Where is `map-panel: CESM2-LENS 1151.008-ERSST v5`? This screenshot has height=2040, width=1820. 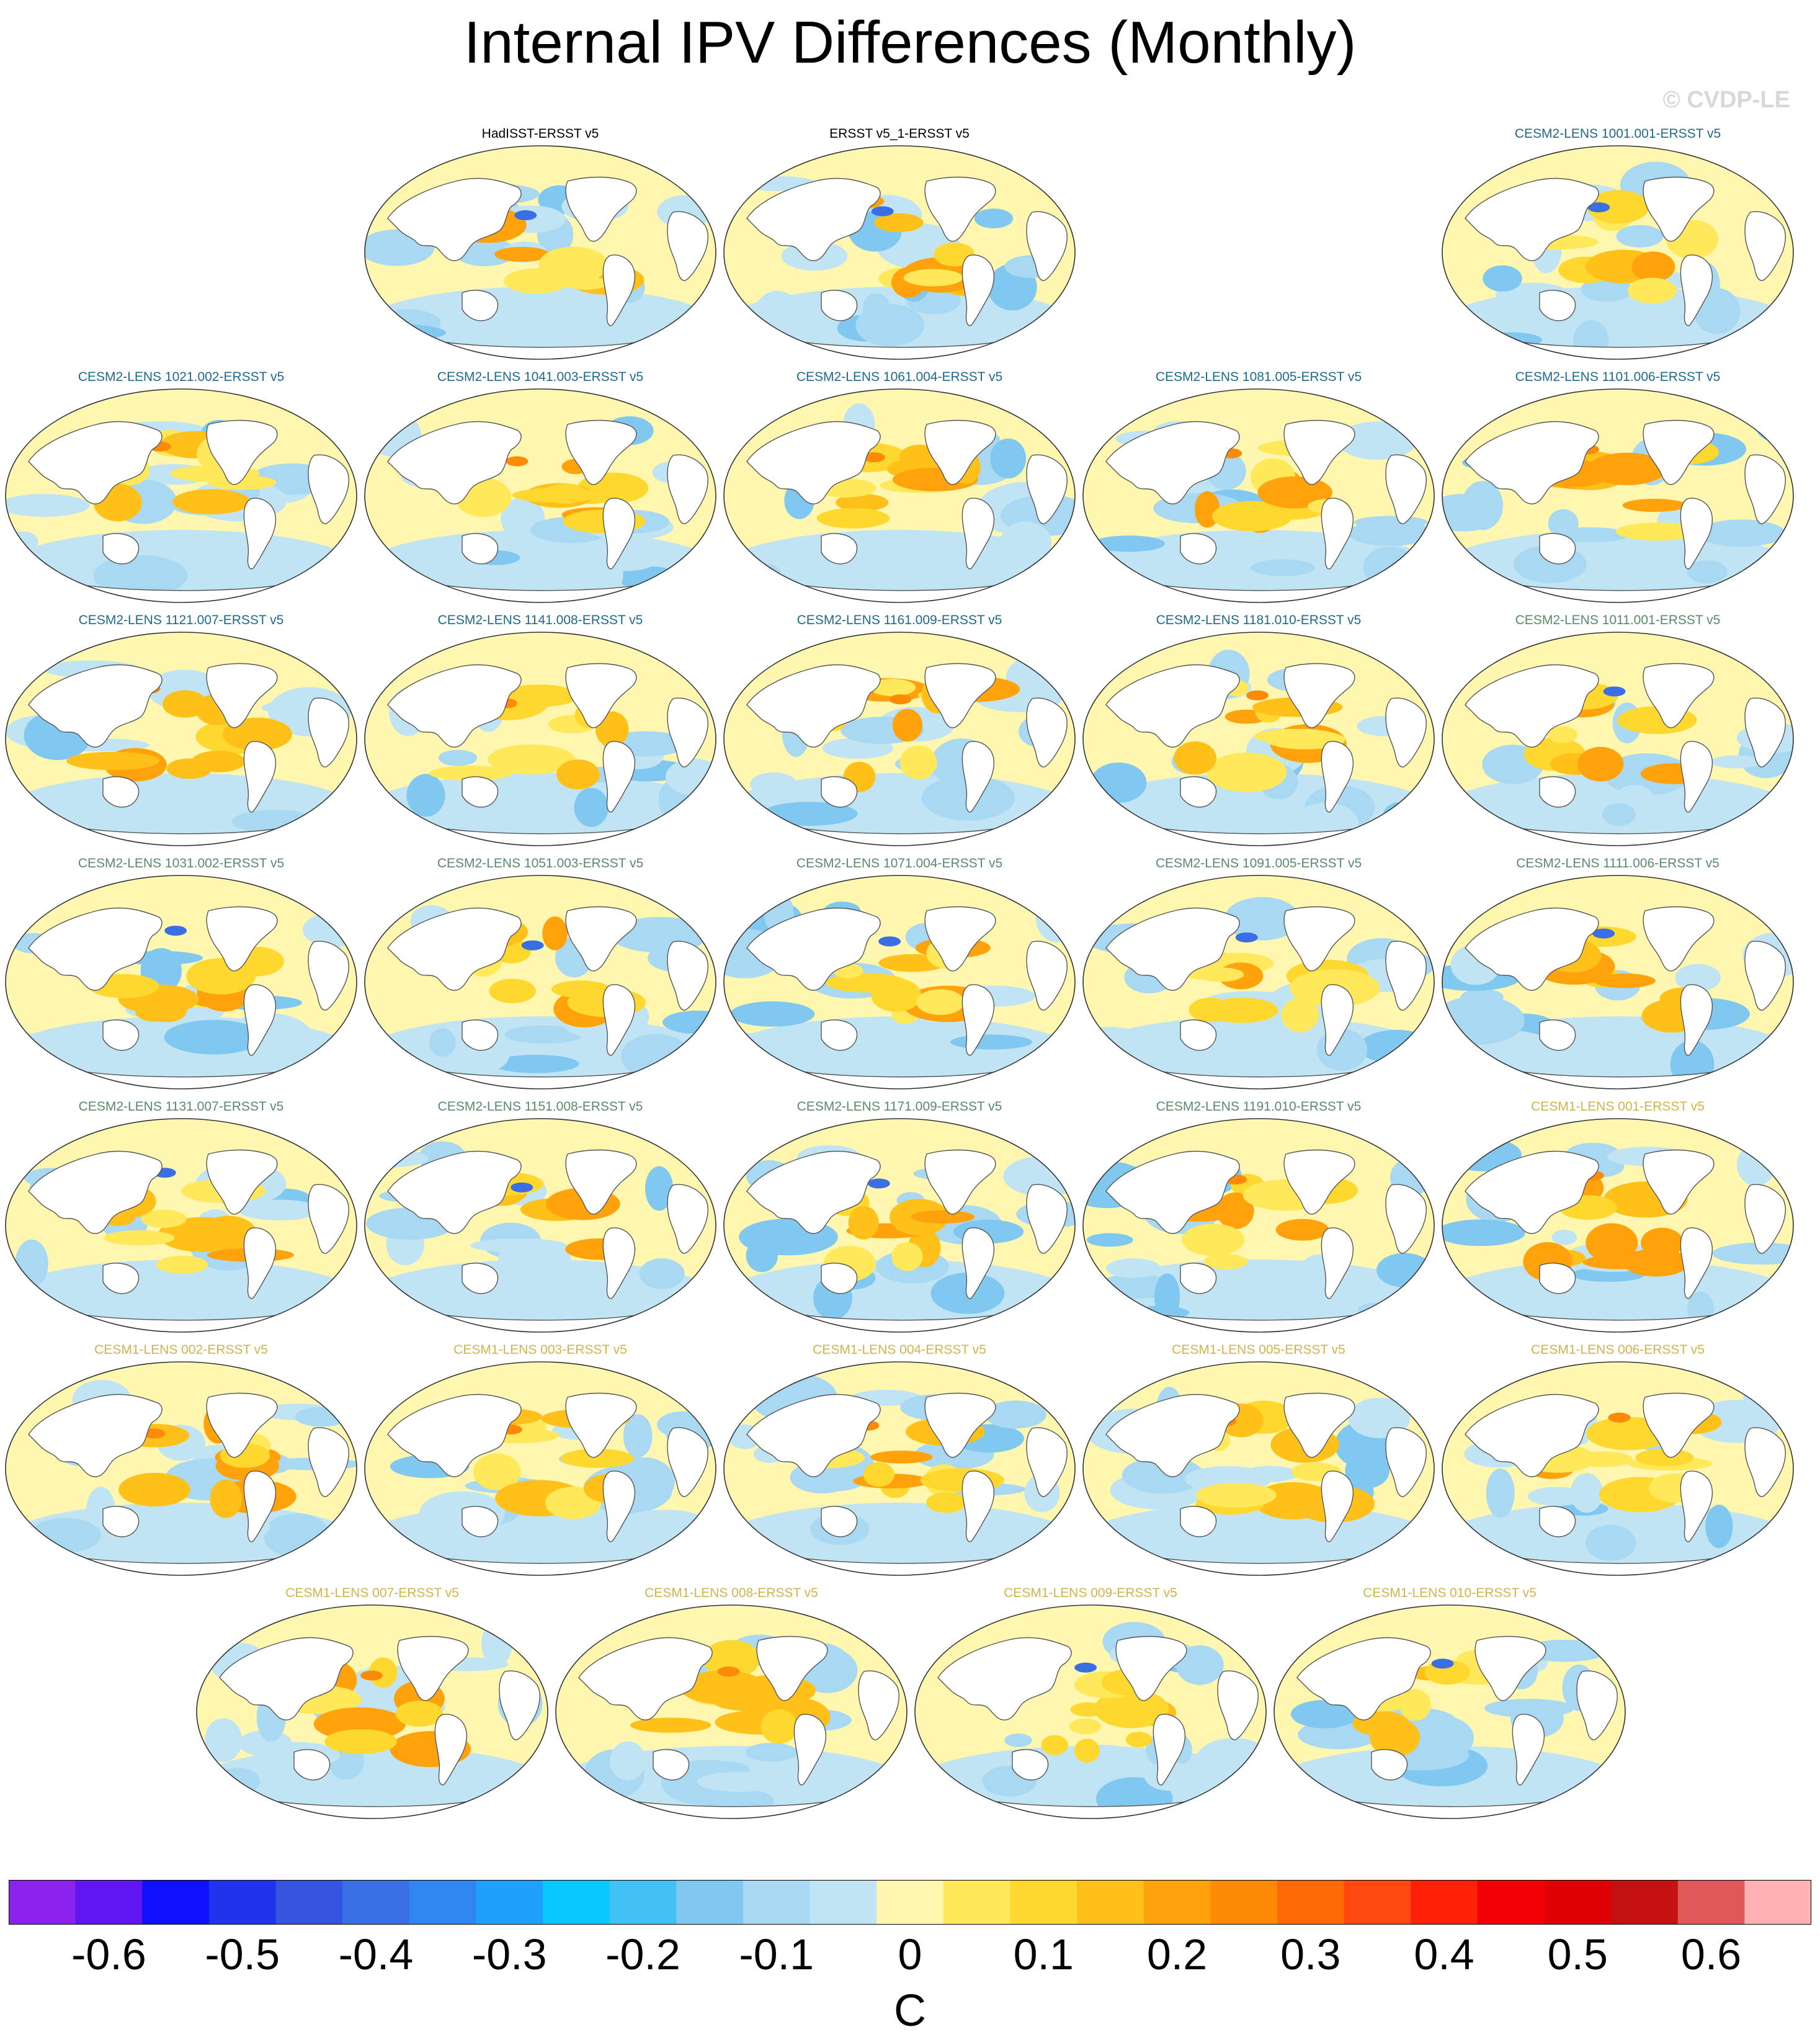
map-panel: CESM2-LENS 1151.008-ERSST v5 is located at coordinates (540, 1217).